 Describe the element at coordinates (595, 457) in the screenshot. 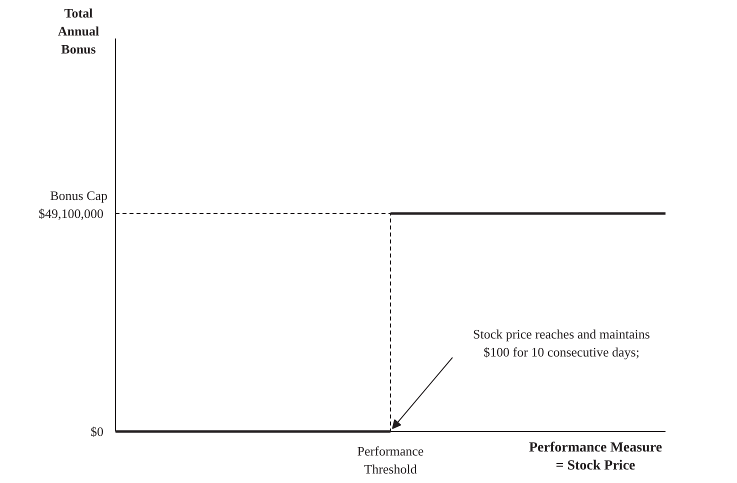

I see `x-axis-title: Performance Measure = Stock Price` at that location.